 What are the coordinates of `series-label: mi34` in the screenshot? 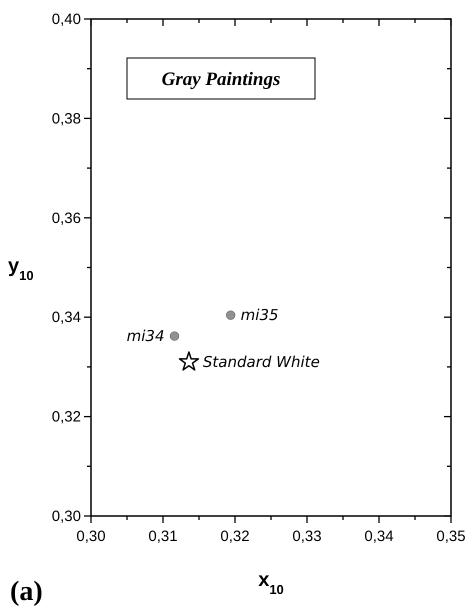 It's located at (145, 336).